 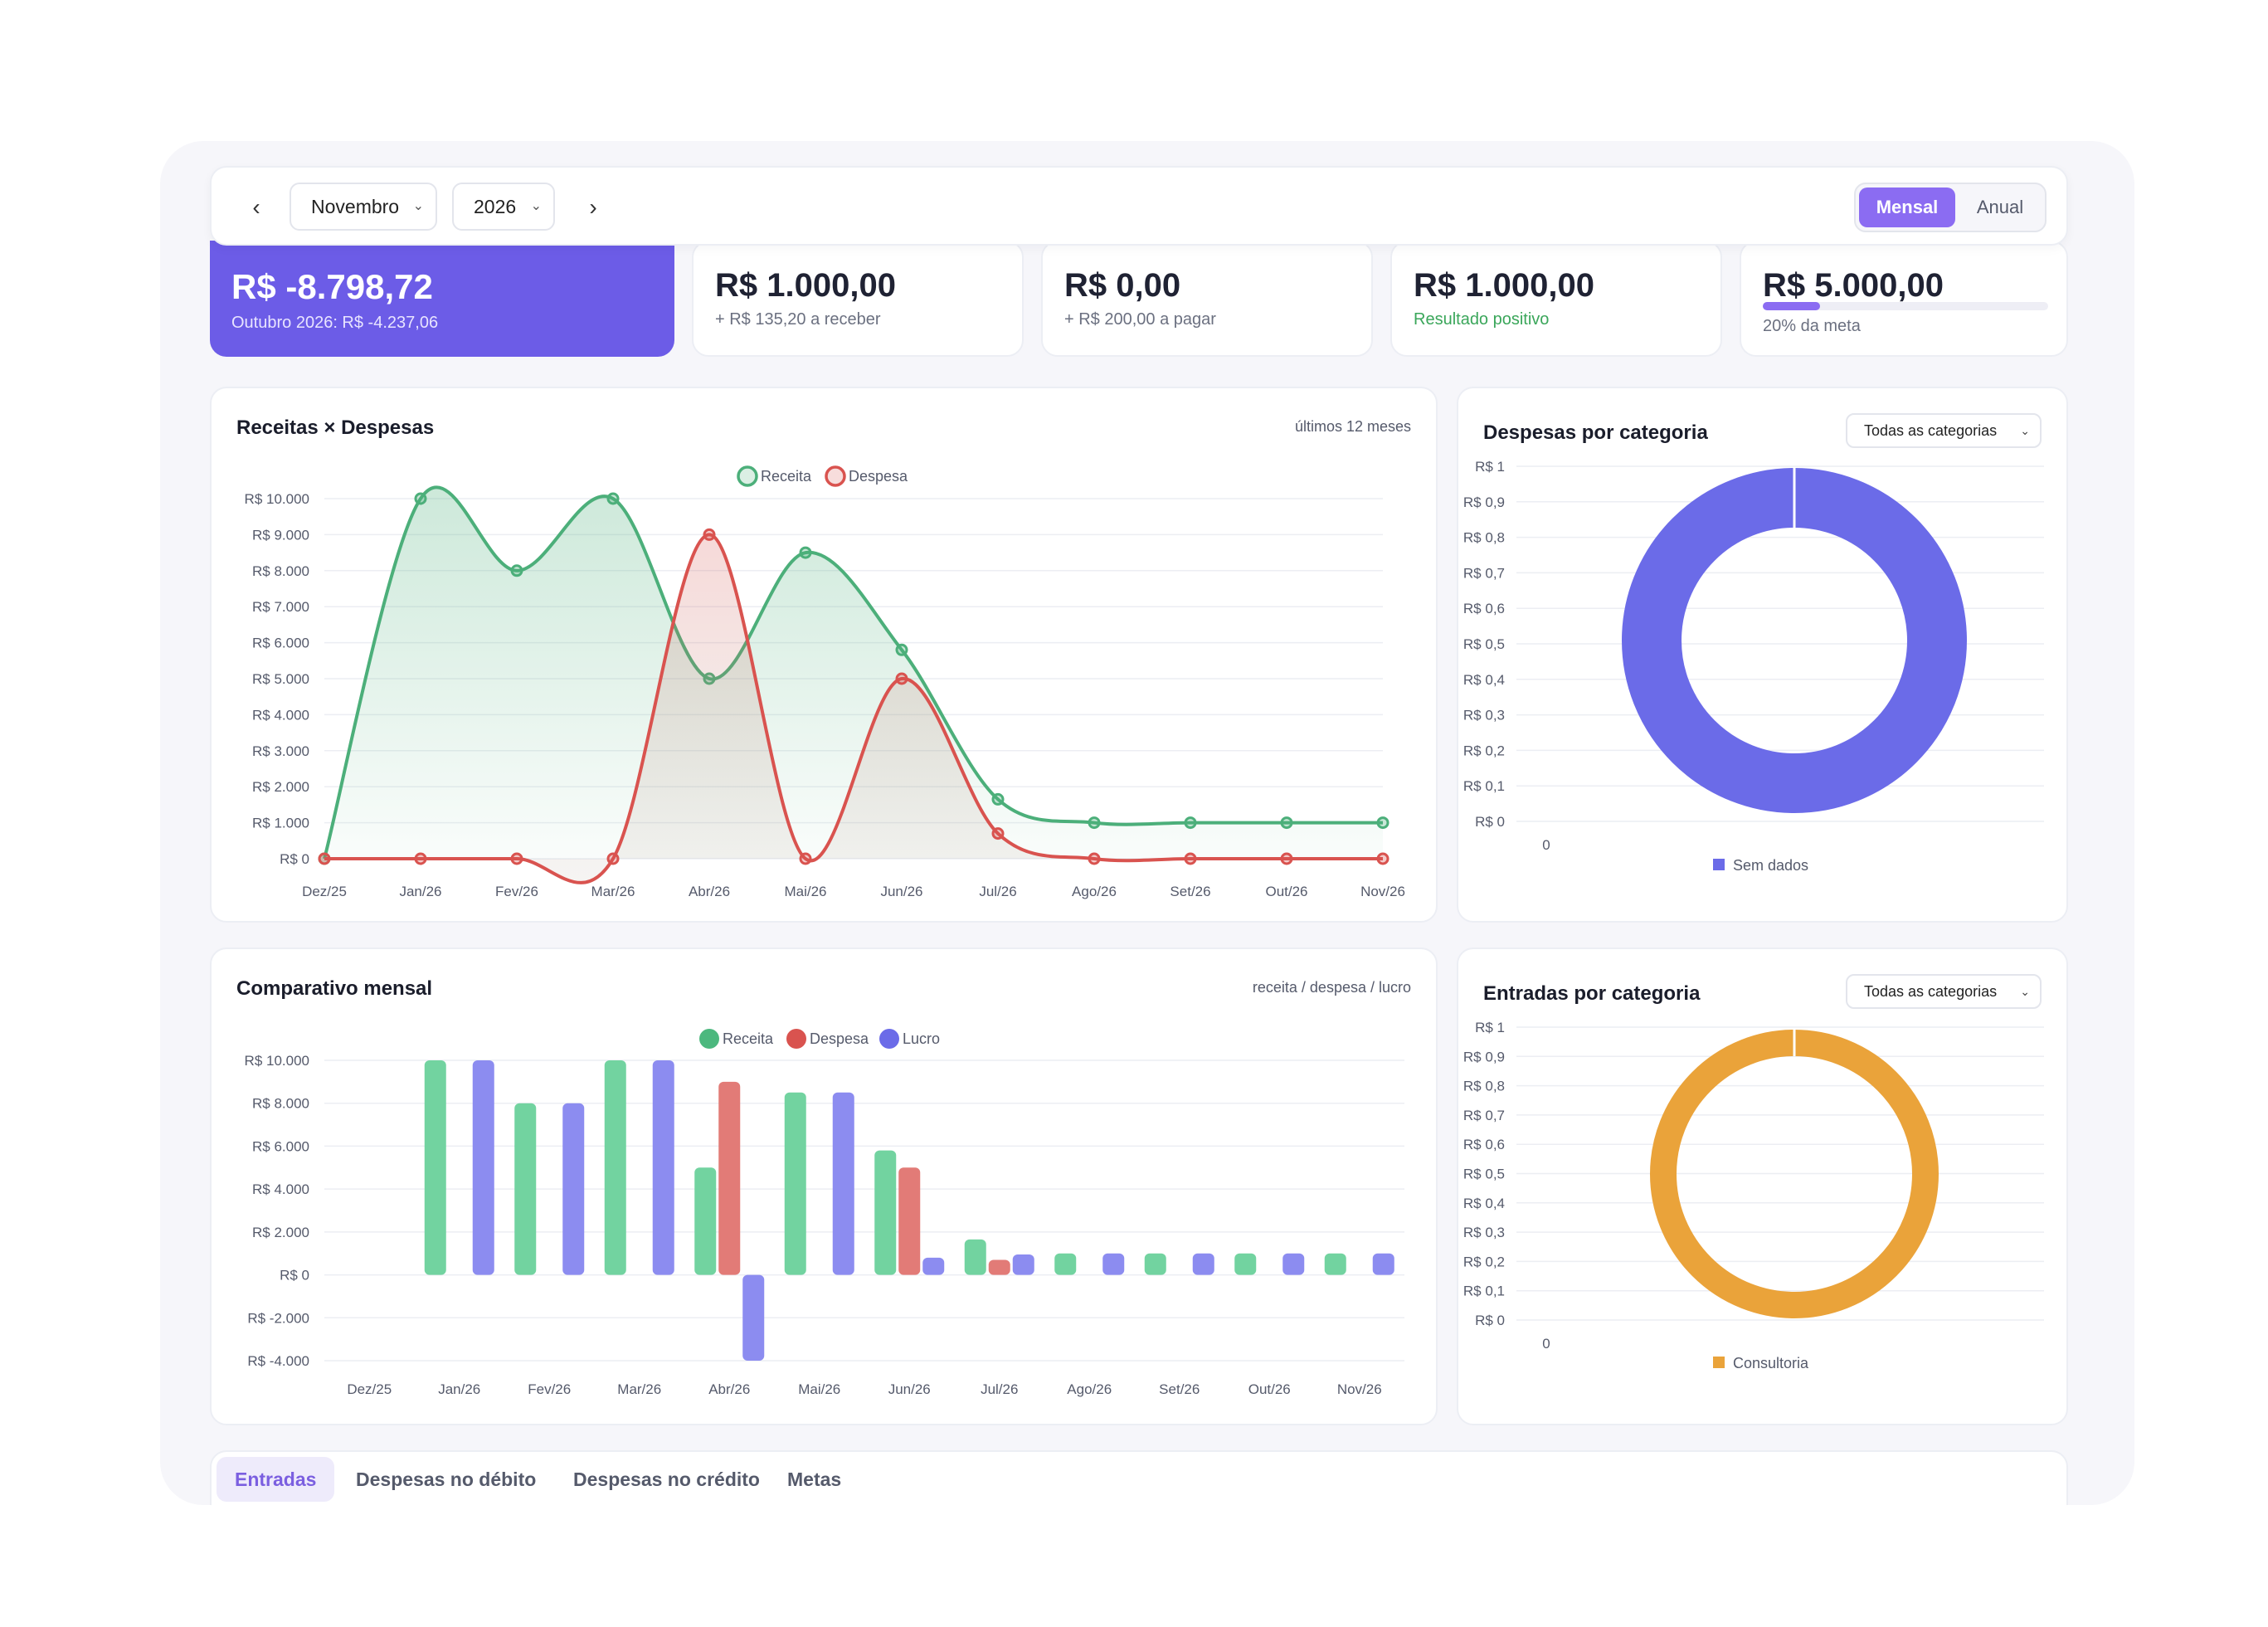 What do you see at coordinates (280, 607) in the screenshot?
I see `y-tick-label: R$ 7.000` at bounding box center [280, 607].